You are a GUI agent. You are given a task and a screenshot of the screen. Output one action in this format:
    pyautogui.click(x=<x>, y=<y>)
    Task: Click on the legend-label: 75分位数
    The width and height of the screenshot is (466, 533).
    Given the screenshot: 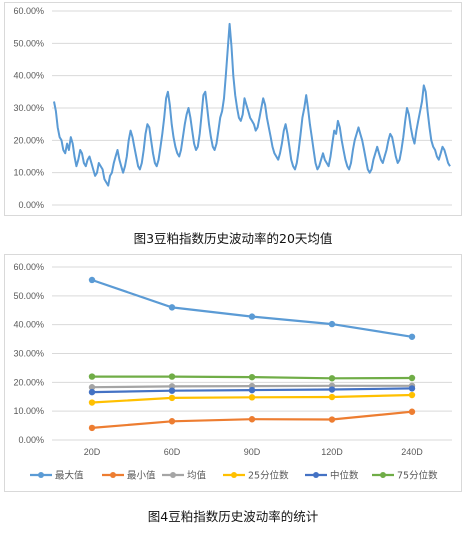 What is the action you would take?
    pyautogui.click(x=417, y=476)
    